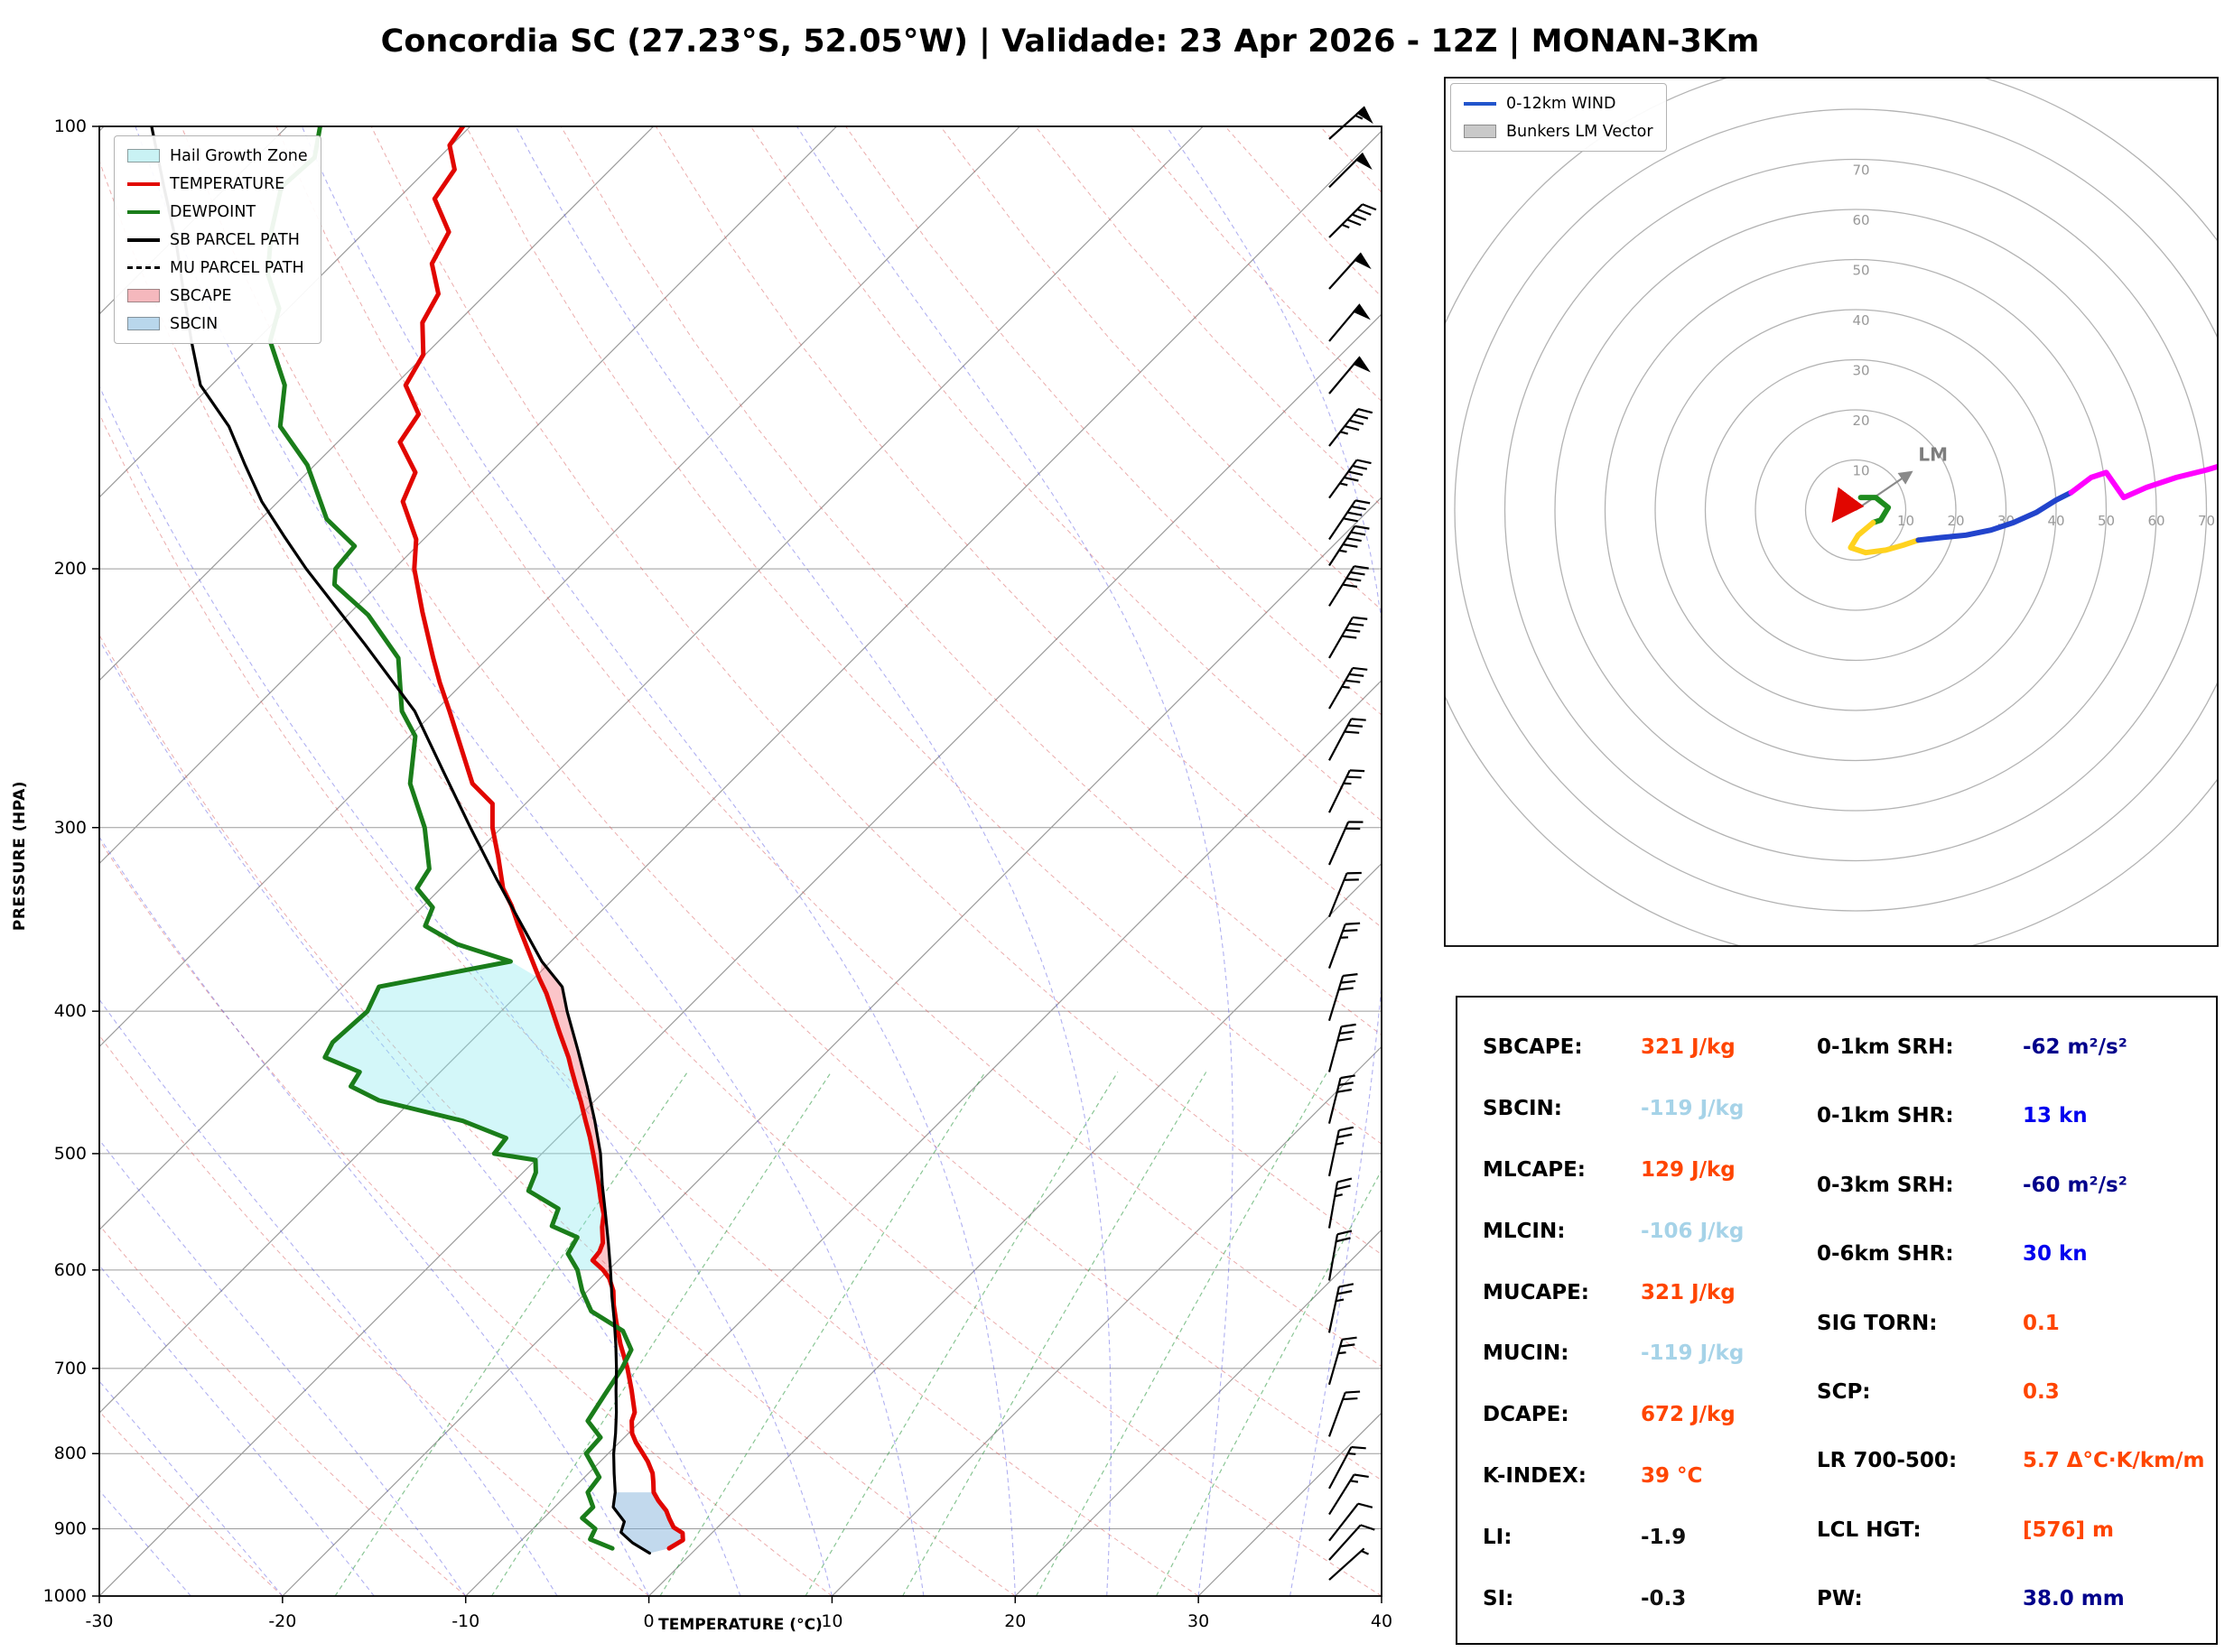 The width and height of the screenshot is (2234, 1652). I want to click on pressure-tick-label: 800, so click(70, 1453).